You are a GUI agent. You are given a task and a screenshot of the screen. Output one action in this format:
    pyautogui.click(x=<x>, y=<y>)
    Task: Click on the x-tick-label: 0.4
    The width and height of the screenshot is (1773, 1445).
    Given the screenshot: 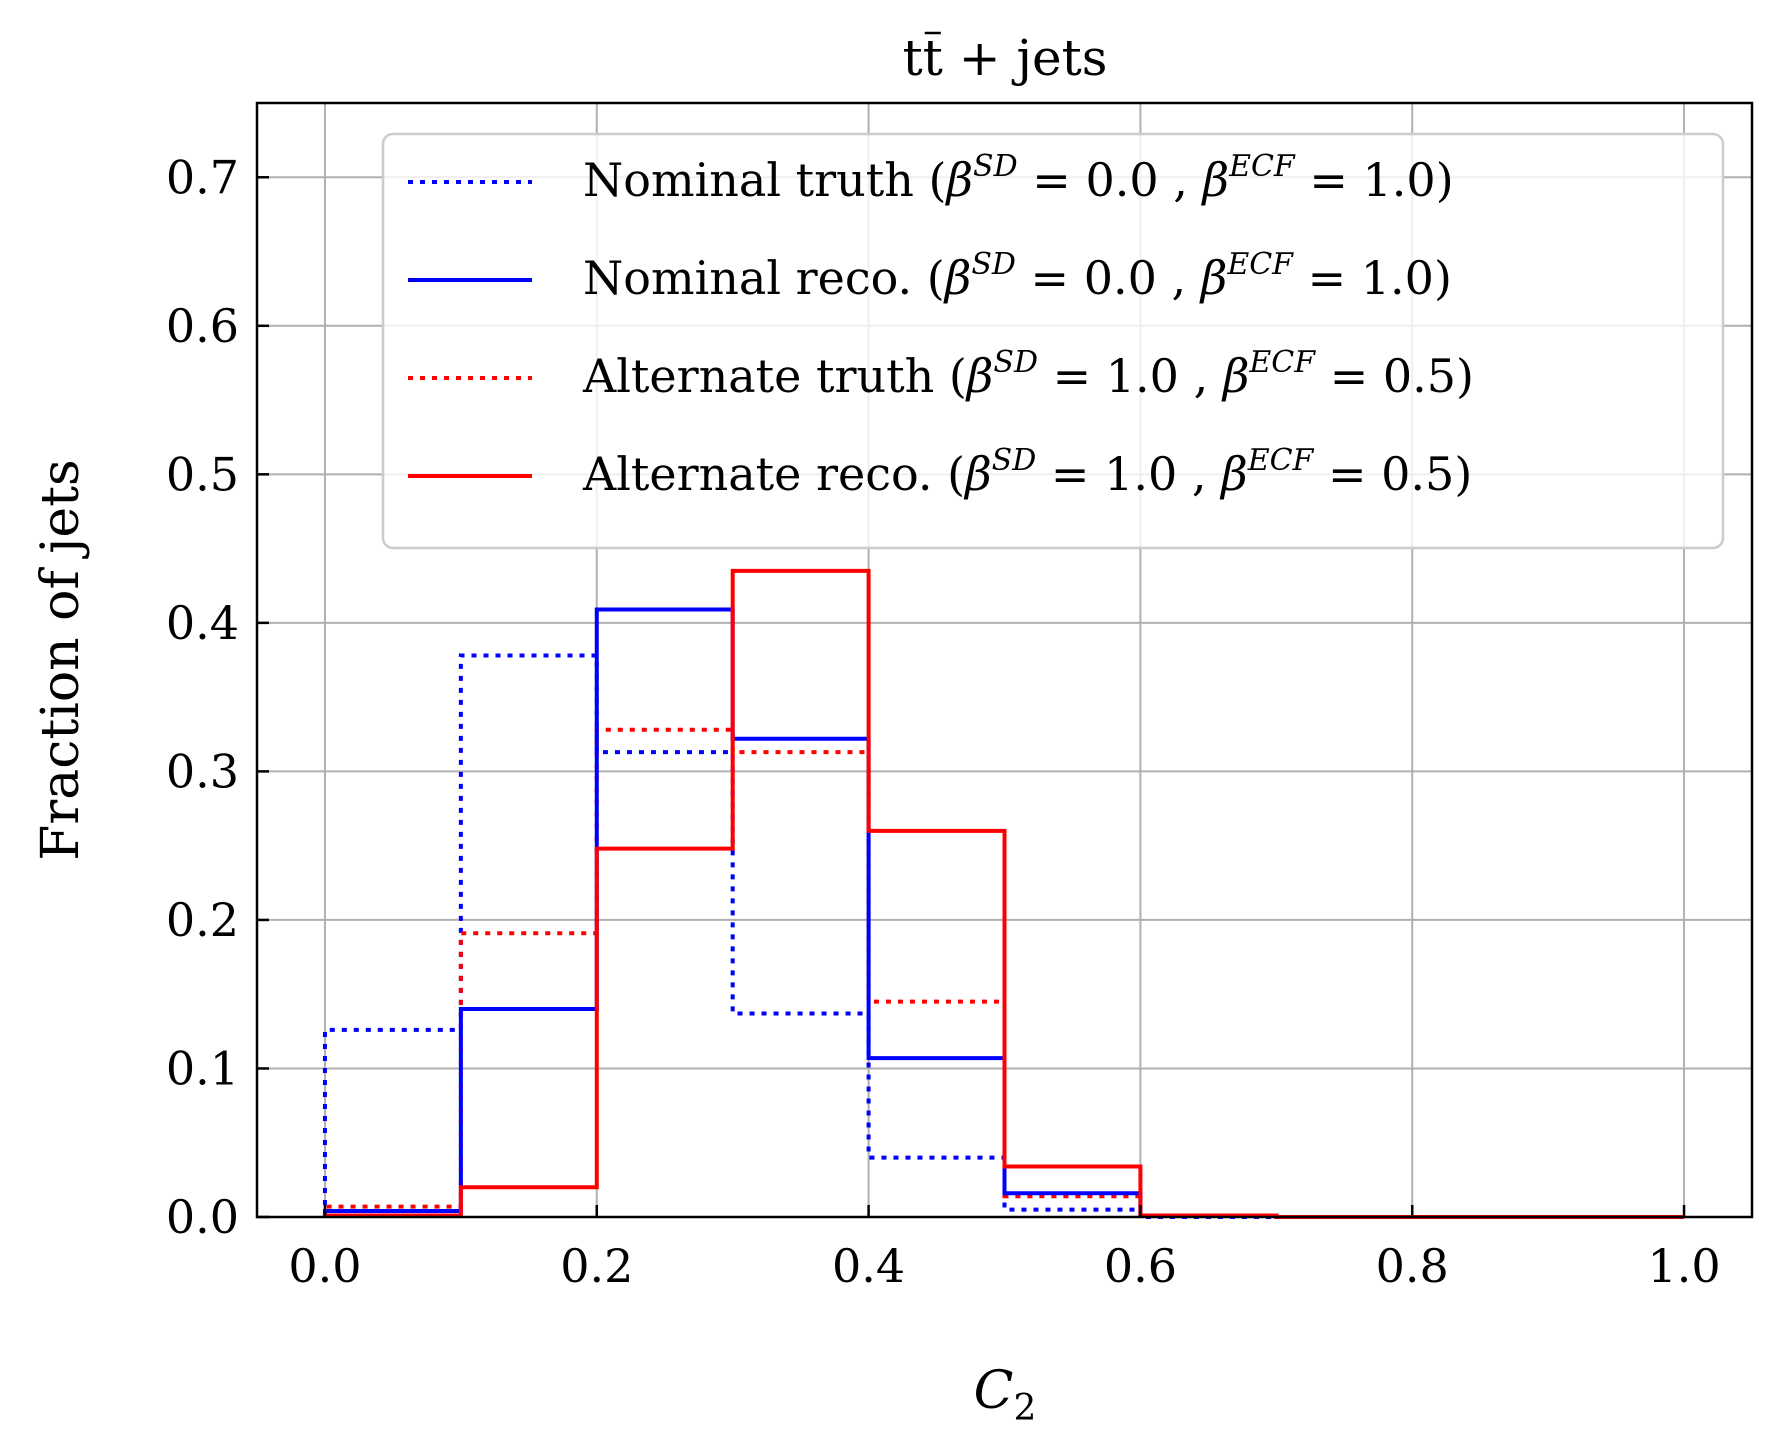 What is the action you would take?
    pyautogui.click(x=868, y=1266)
    